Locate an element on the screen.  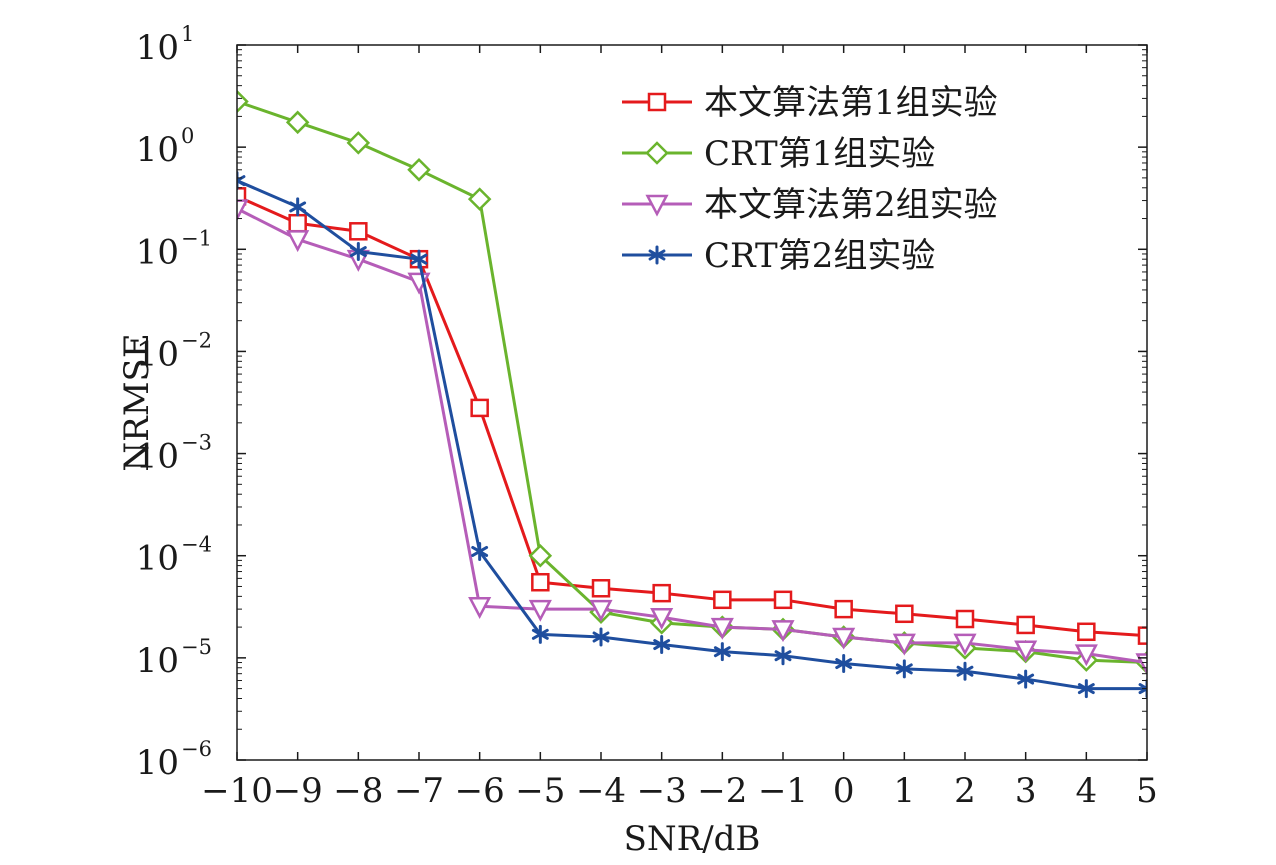
x-tick-label: −6 is located at coordinates (480, 791).